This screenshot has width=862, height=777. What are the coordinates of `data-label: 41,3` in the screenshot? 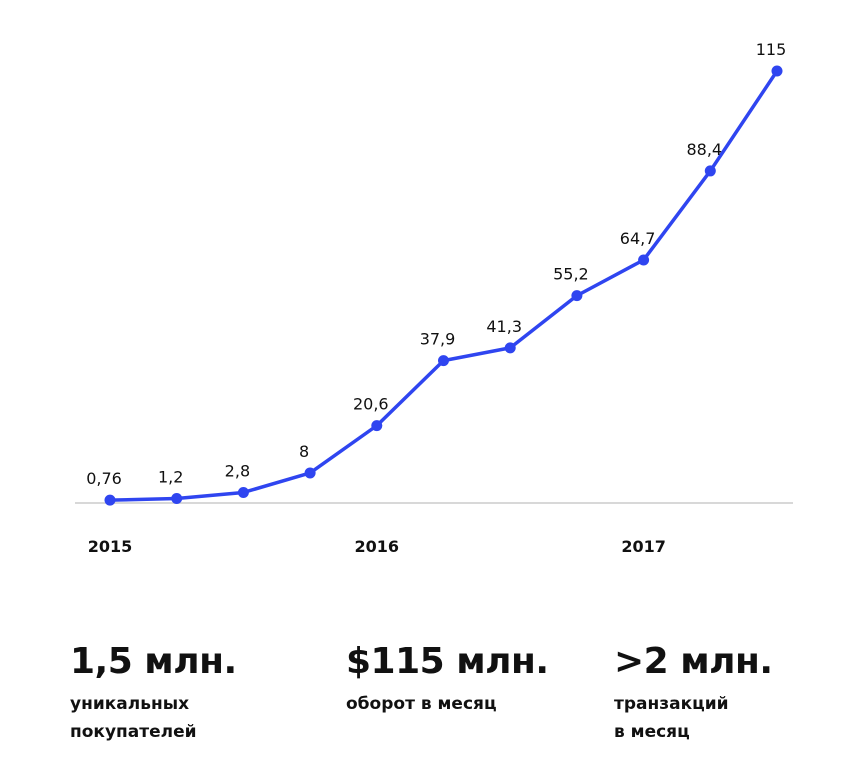 It's located at (504, 326).